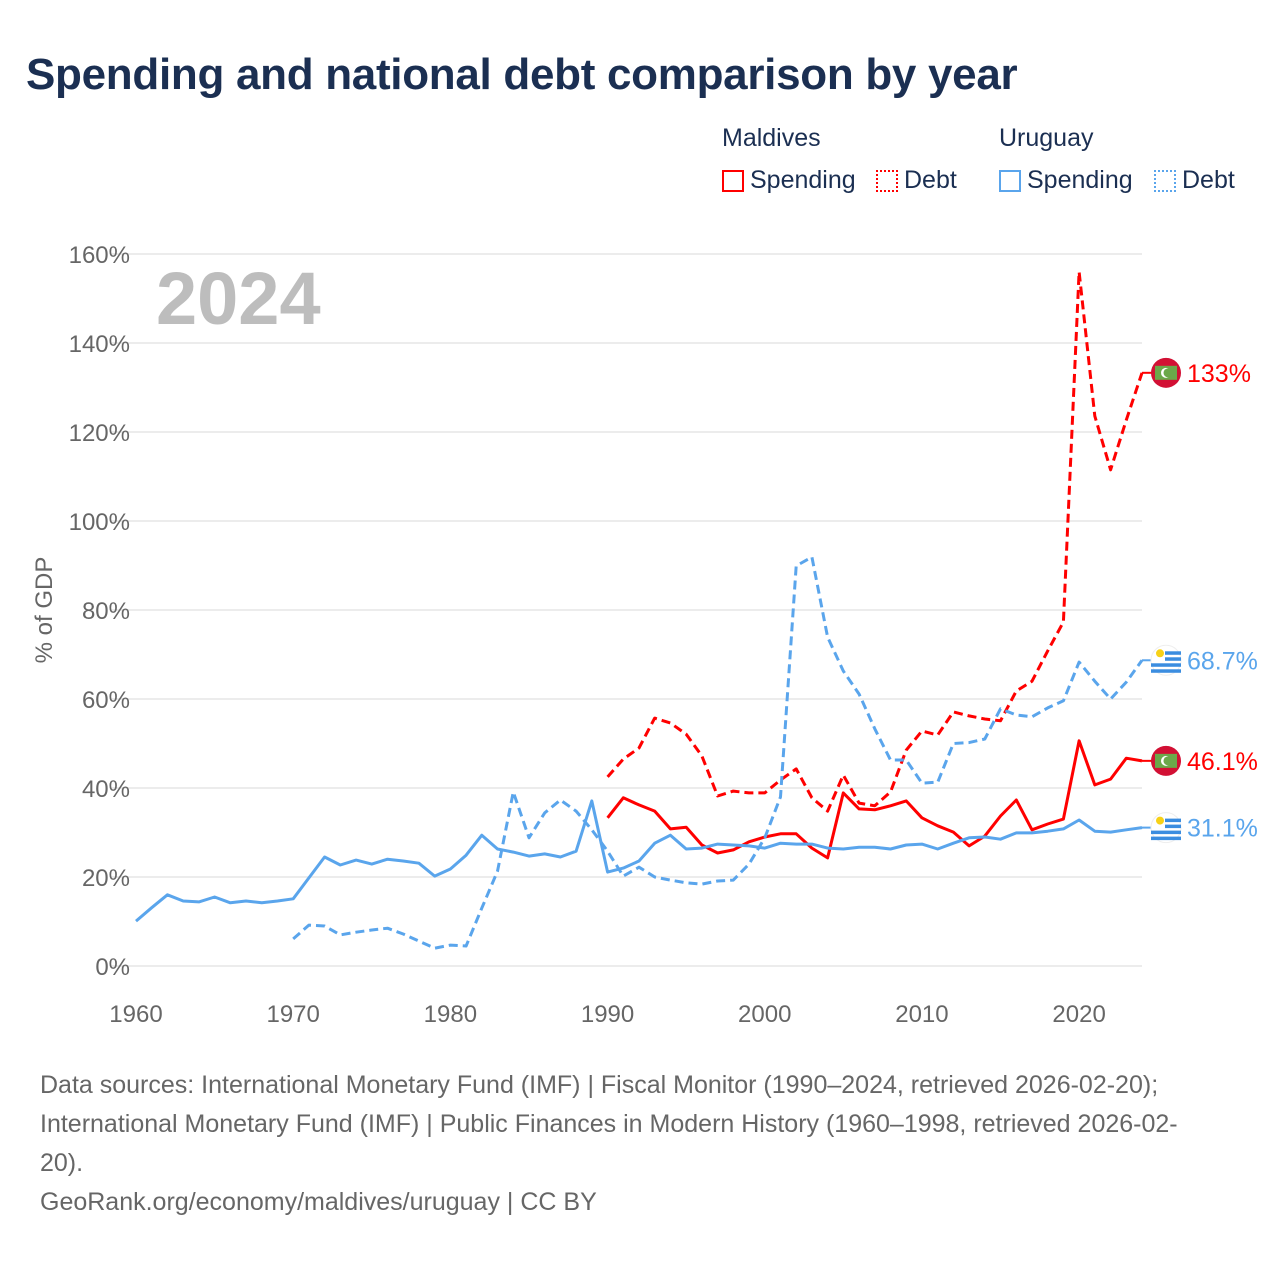 Image resolution: width=1280 pixels, height=1280 pixels. I want to click on end-value-label: 68.7%, so click(1222, 661).